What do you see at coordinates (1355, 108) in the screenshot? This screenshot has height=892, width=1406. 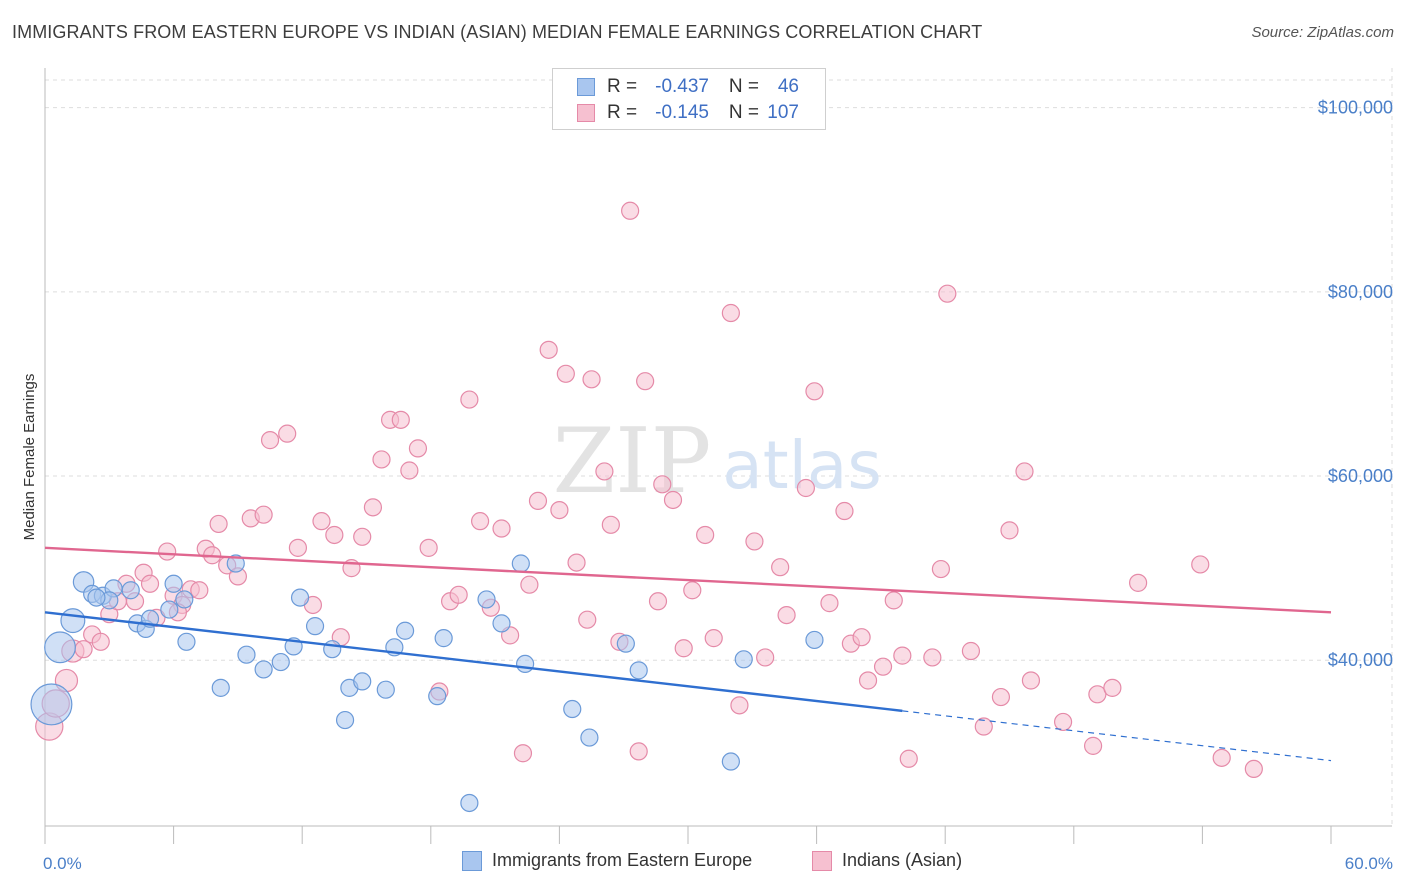 I see `y-tick-label: $100,000` at bounding box center [1355, 108].